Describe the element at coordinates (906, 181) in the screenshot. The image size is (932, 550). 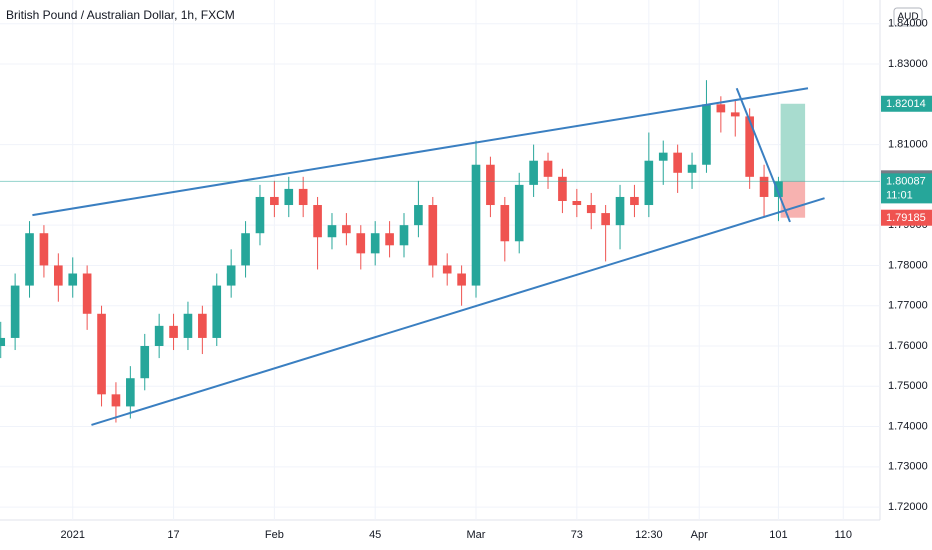
I see `price-label: 1.80087` at that location.